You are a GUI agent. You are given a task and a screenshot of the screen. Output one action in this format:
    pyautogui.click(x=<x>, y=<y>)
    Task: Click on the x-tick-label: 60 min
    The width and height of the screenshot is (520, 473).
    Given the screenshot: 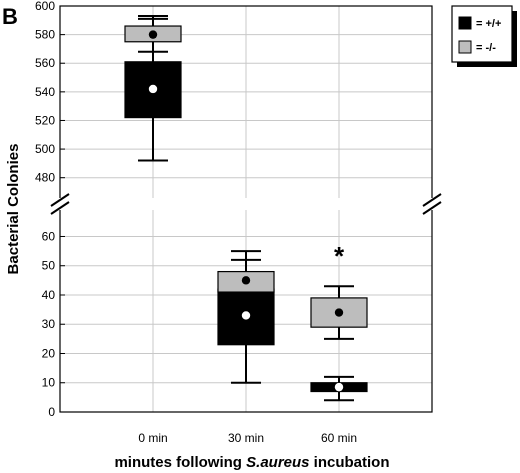 What is the action you would take?
    pyautogui.click(x=339, y=438)
    